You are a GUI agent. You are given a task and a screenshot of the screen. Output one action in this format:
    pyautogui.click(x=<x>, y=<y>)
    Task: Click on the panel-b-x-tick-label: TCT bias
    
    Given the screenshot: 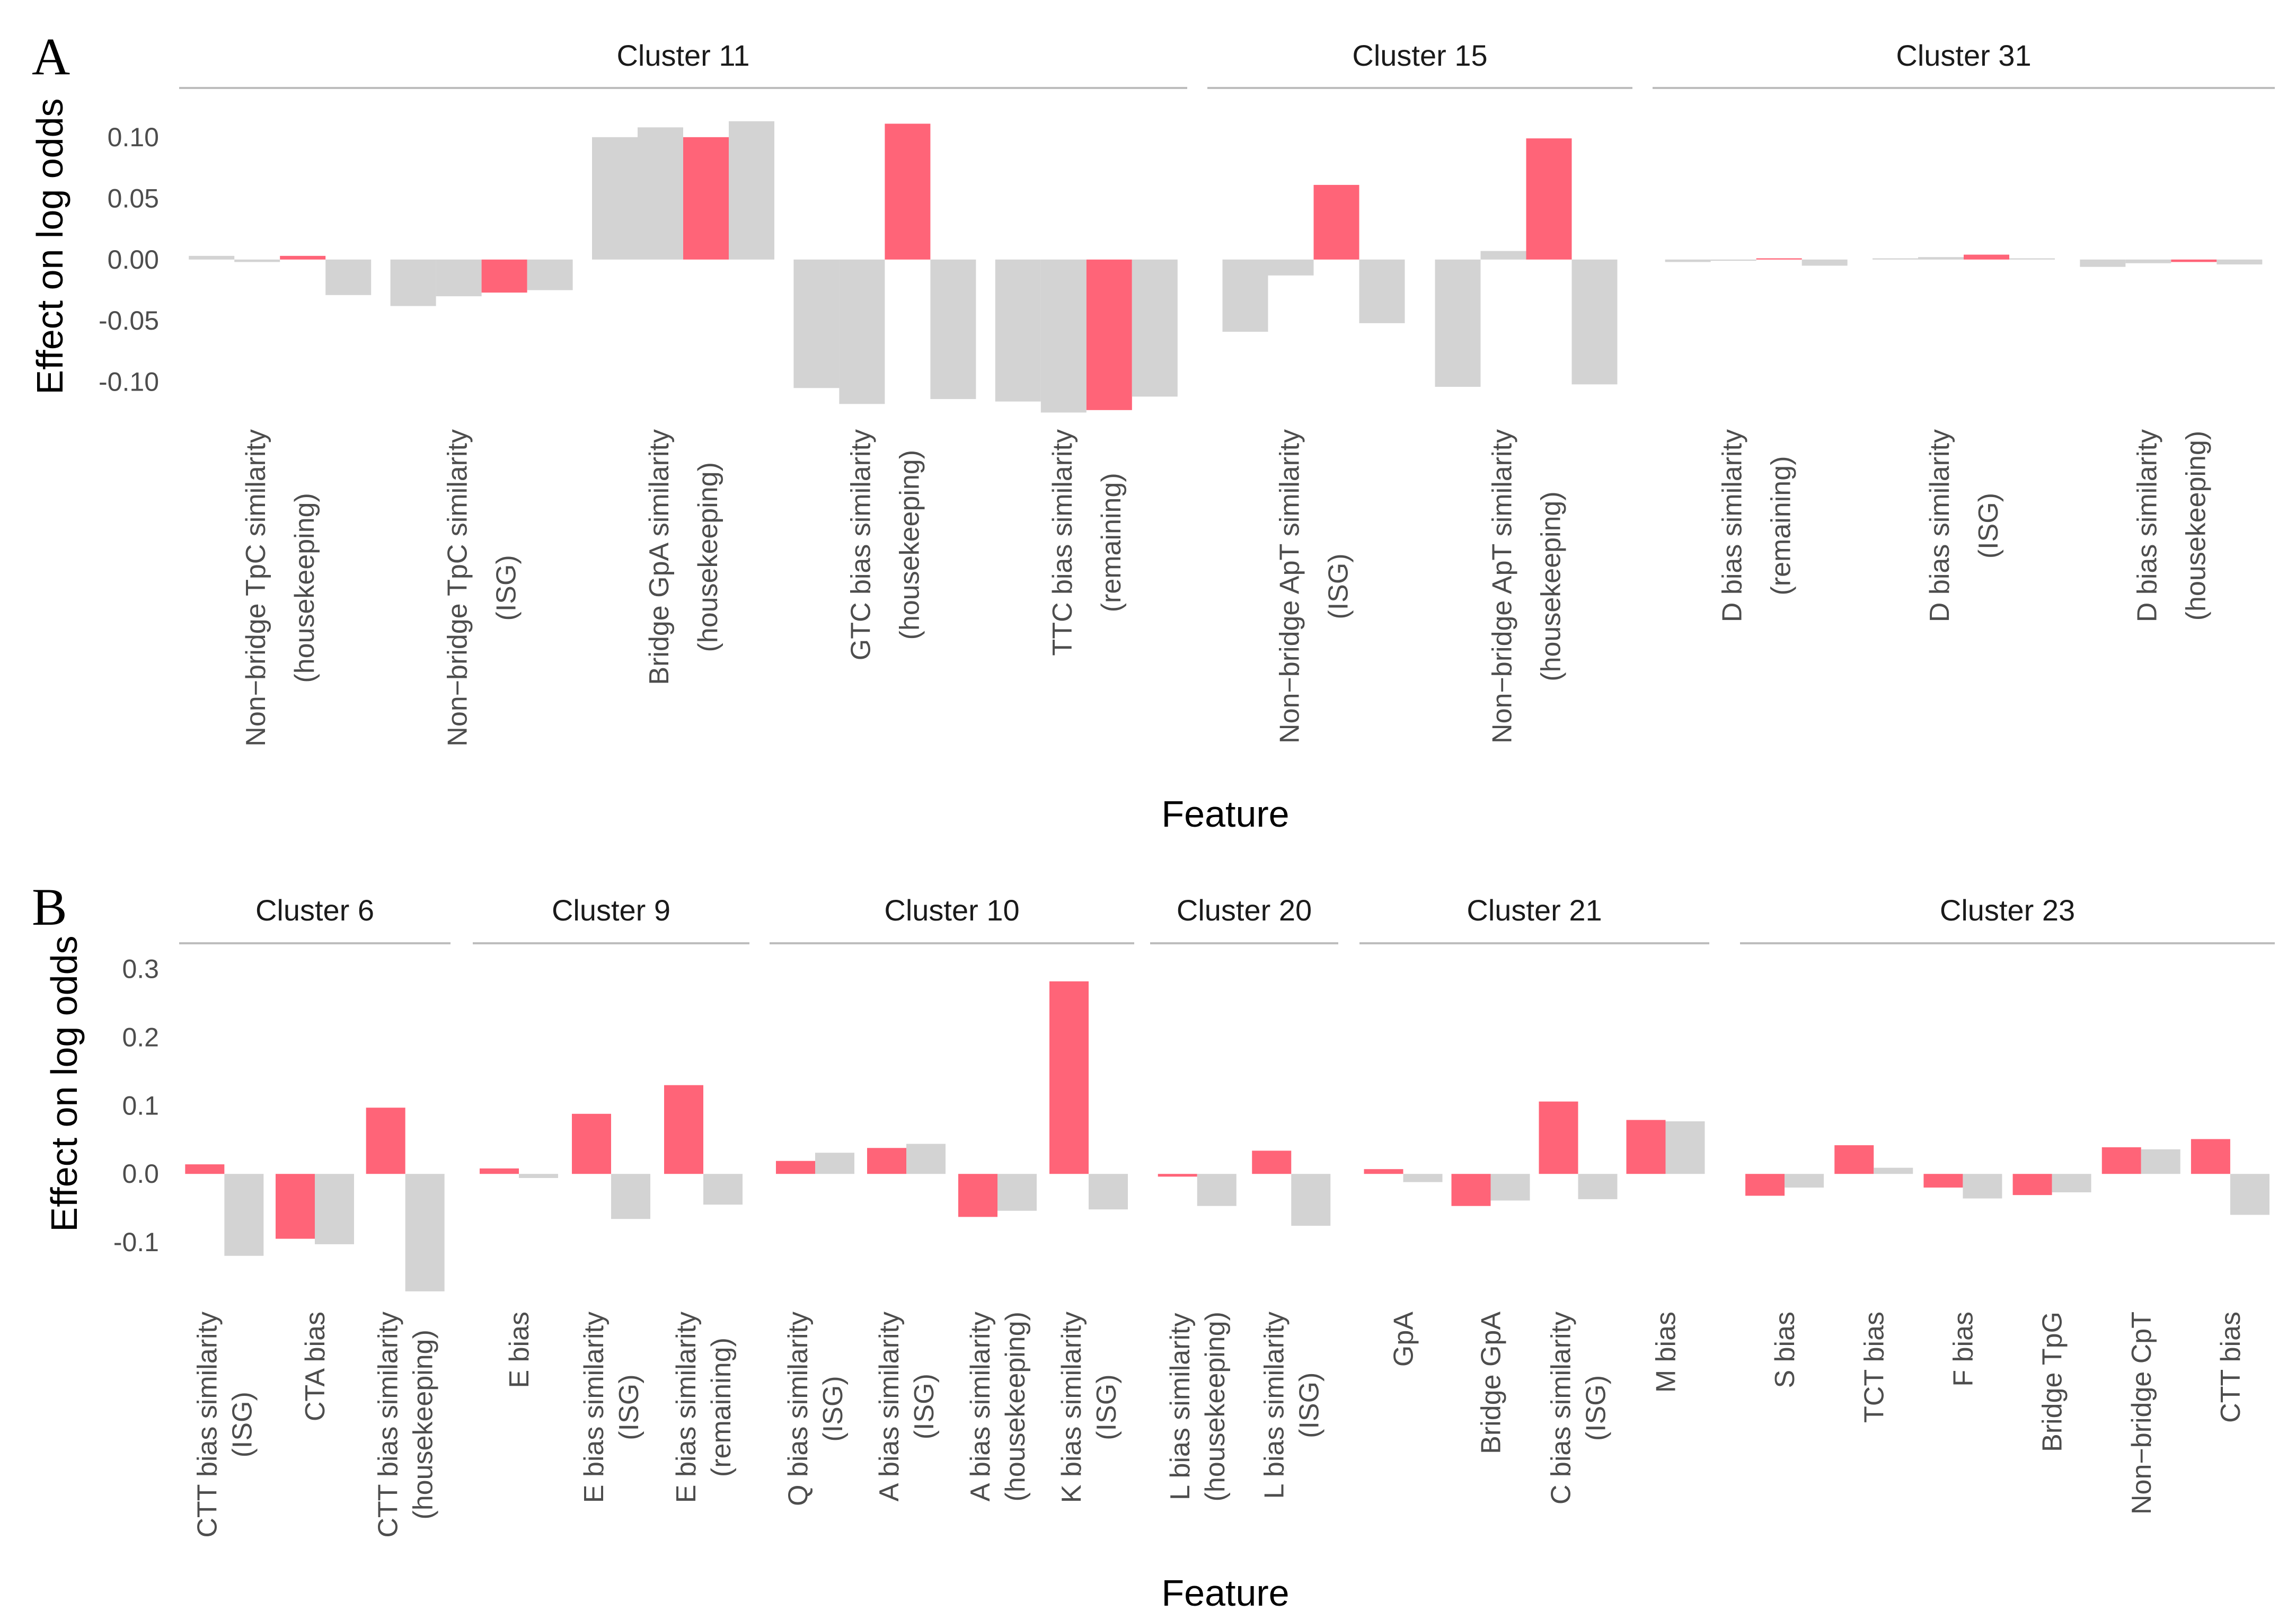 What is the action you would take?
    pyautogui.click(x=1874, y=1367)
    